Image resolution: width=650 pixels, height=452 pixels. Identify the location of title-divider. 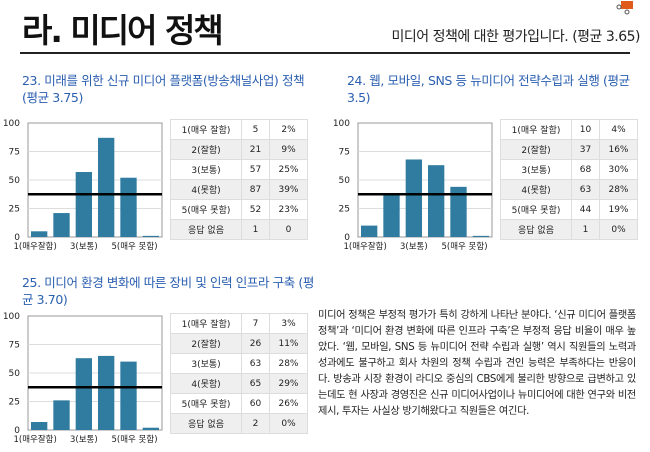
(325, 53).